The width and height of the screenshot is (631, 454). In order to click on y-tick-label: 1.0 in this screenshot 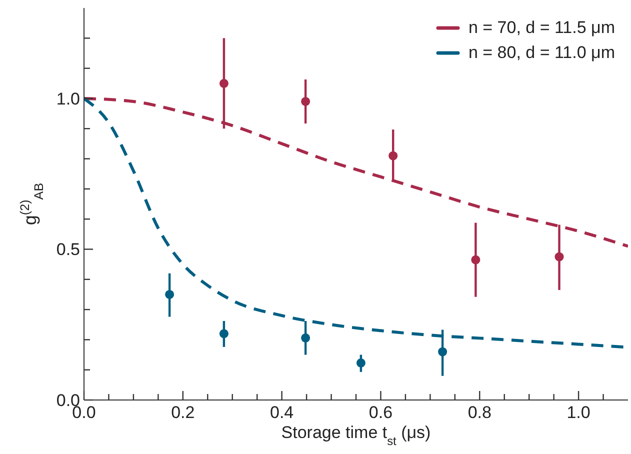, I will do `click(68, 98)`.